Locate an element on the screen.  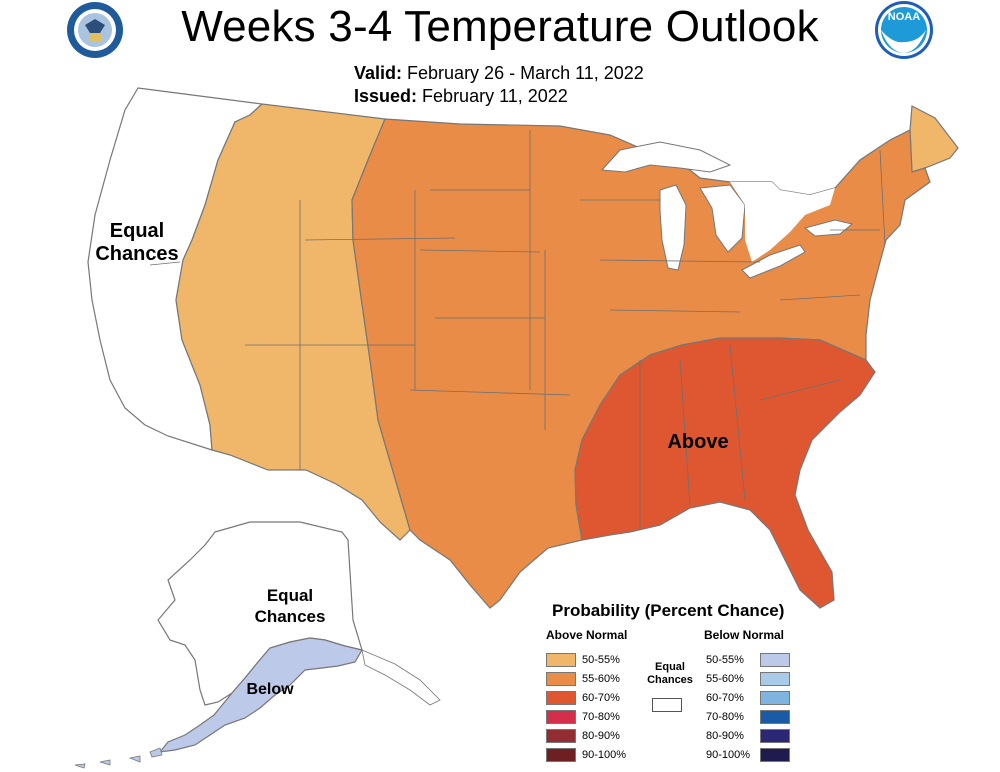
legend-below-header: Below Normal is located at coordinates (744, 635).